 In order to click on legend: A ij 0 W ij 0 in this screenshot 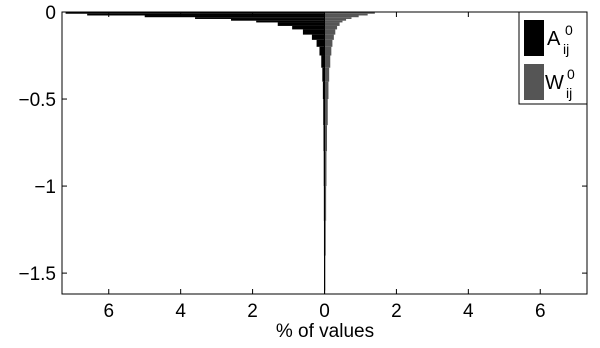, I will do `click(553, 58)`.